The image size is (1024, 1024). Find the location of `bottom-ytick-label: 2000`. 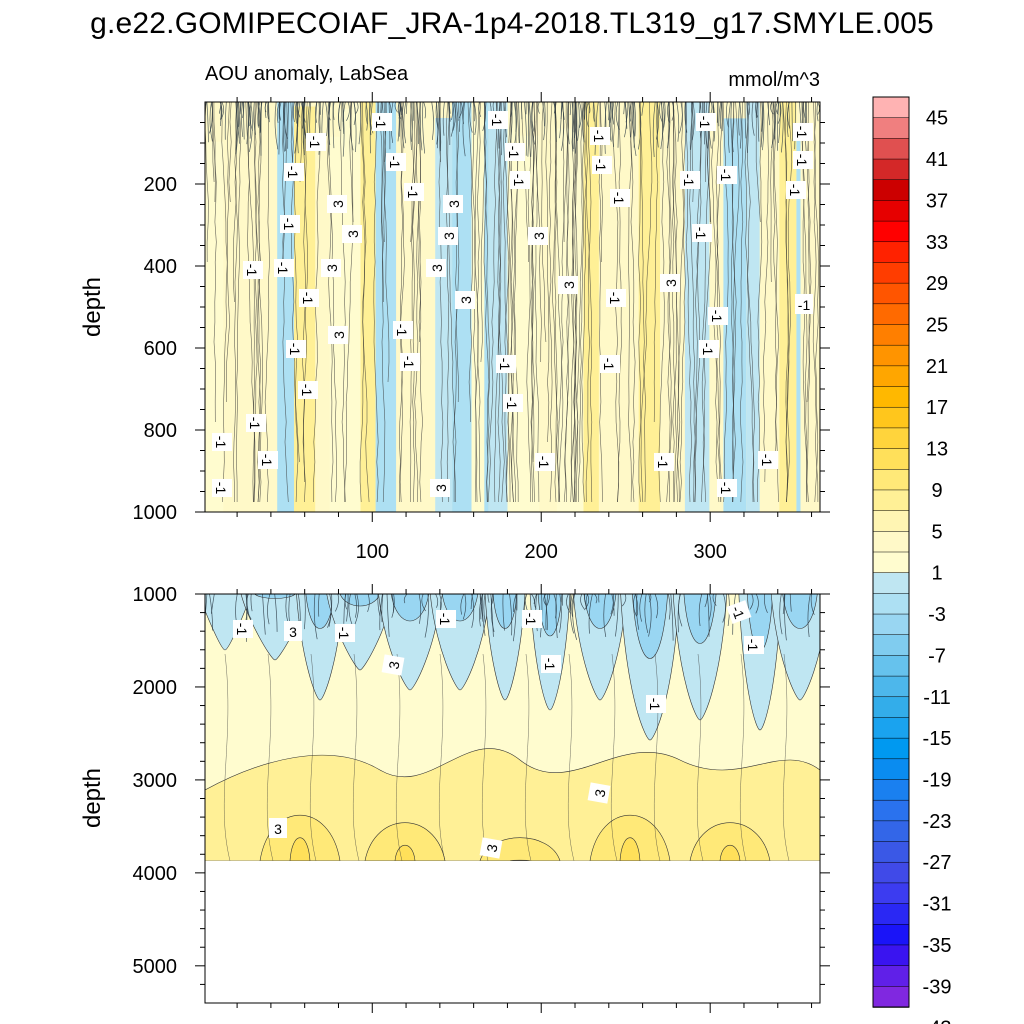

bottom-ytick-label: 2000 is located at coordinates (155, 688).